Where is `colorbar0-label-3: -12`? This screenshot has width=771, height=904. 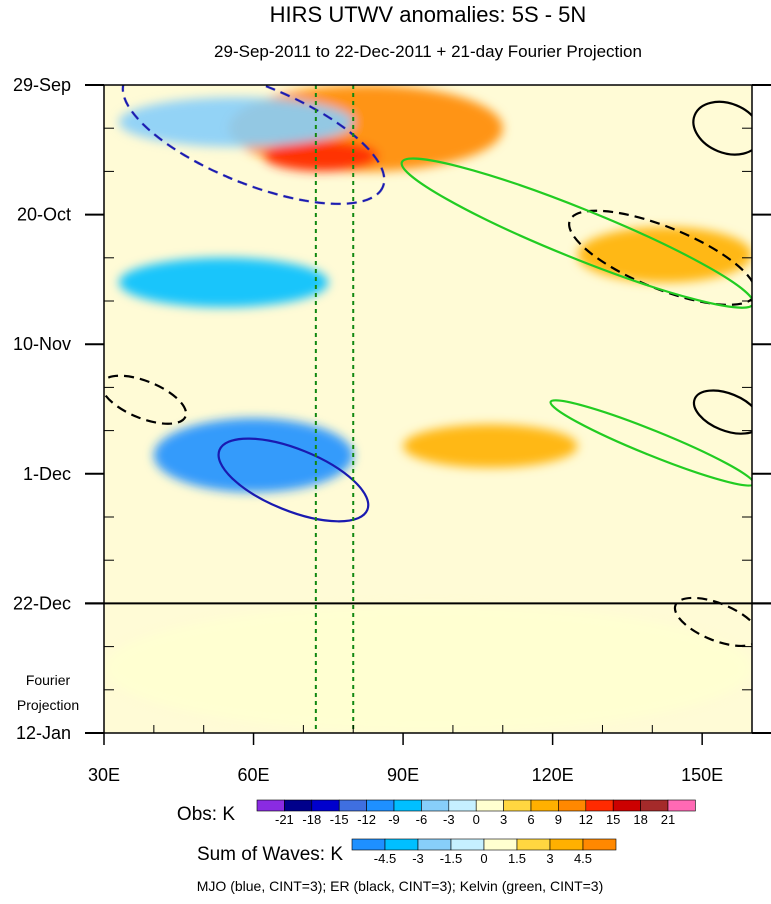 colorbar0-label-3: -12 is located at coordinates (366, 819).